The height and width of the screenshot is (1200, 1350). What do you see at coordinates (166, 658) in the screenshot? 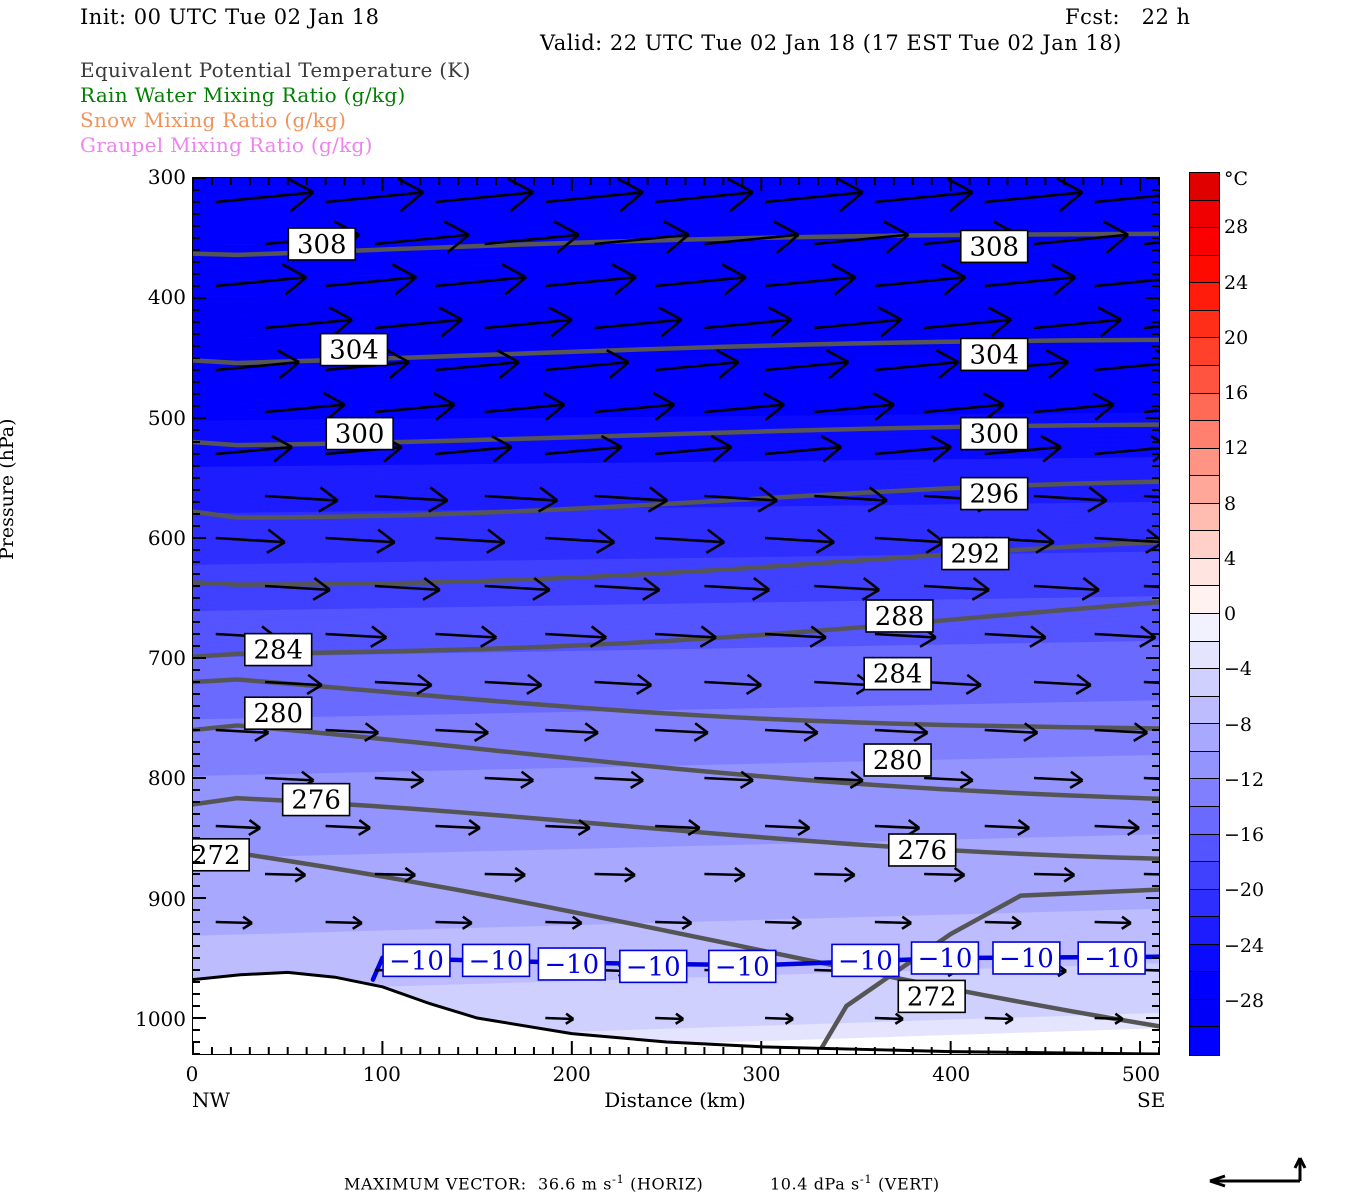
I see `y-axis-tick-700: 700` at bounding box center [166, 658].